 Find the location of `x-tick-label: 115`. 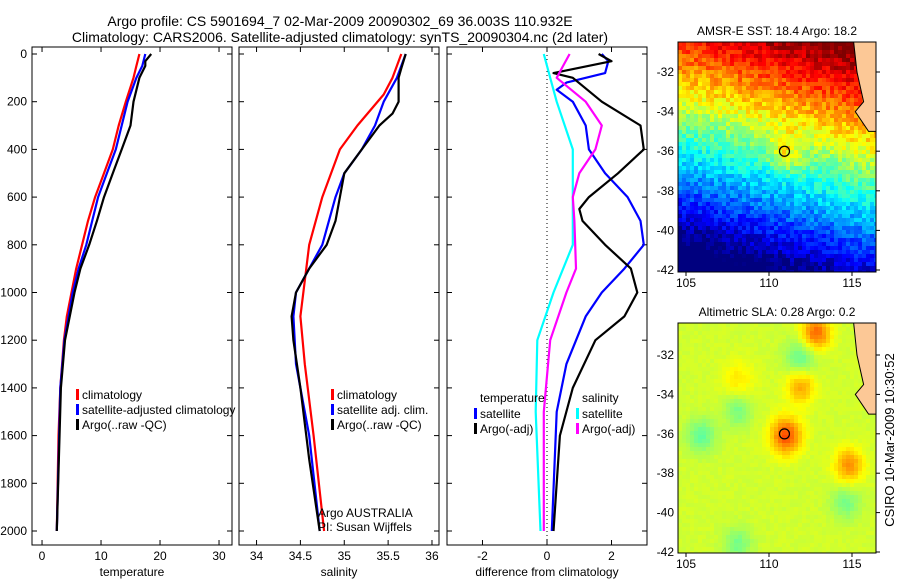

x-tick-label: 115 is located at coordinates (851, 283).